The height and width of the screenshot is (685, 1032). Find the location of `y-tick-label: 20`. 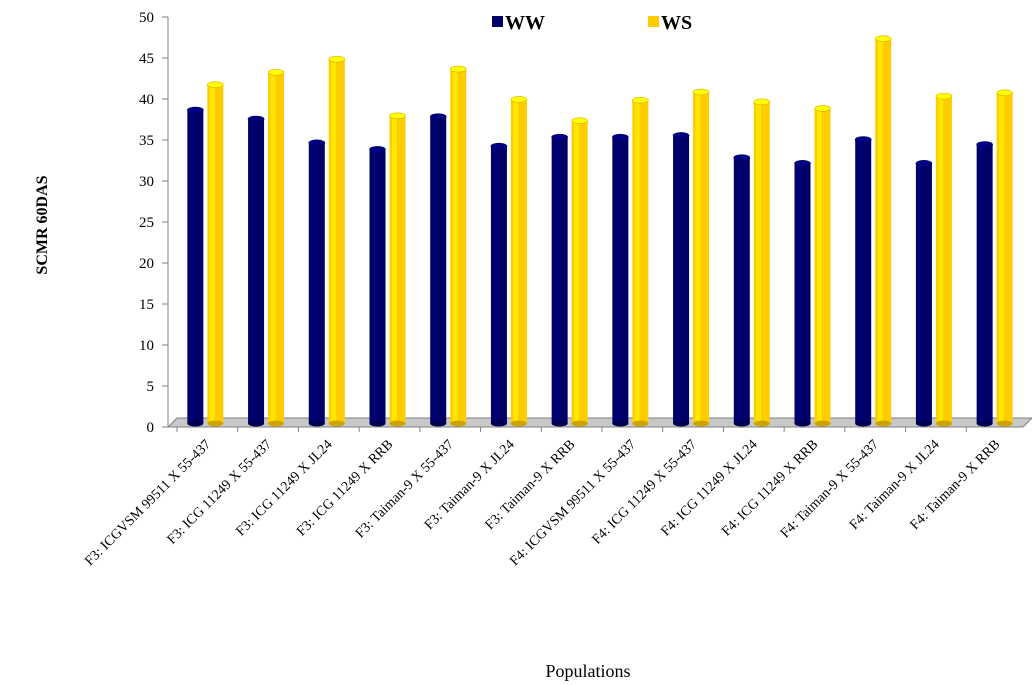

y-tick-label: 20 is located at coordinates (146, 264).